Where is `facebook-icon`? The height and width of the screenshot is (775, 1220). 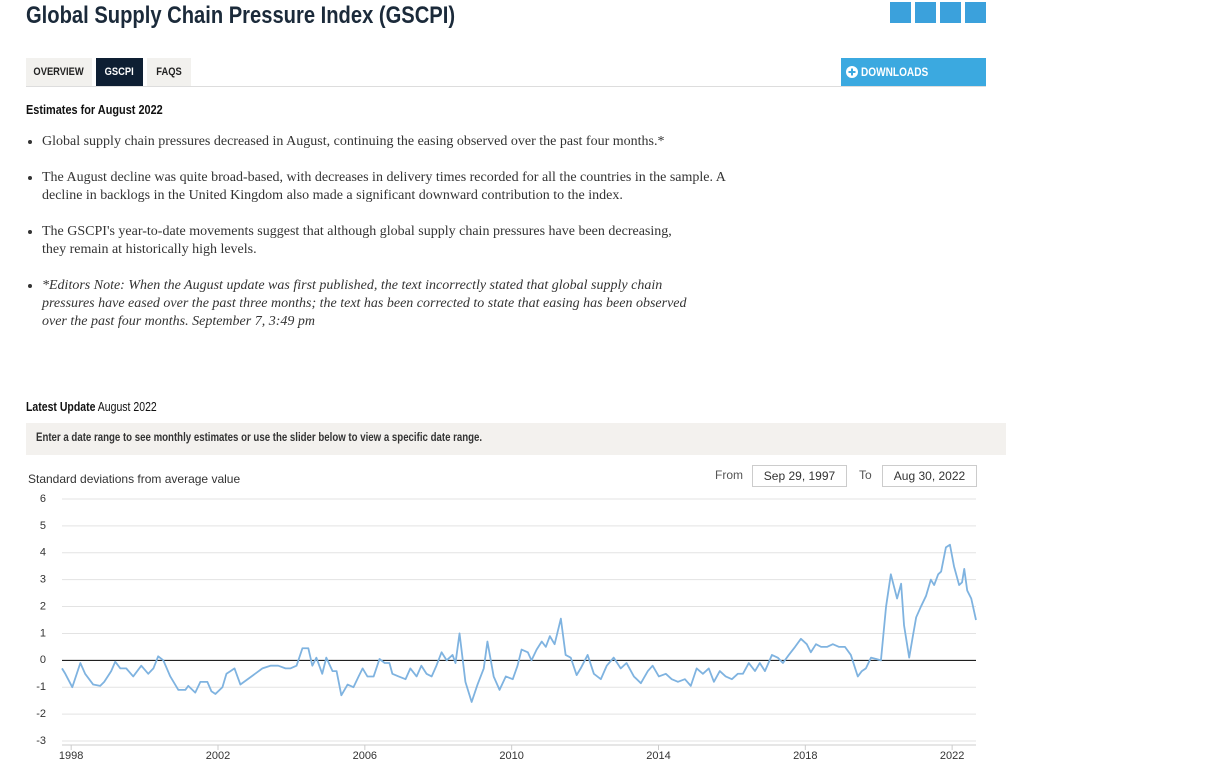 facebook-icon is located at coordinates (900, 12).